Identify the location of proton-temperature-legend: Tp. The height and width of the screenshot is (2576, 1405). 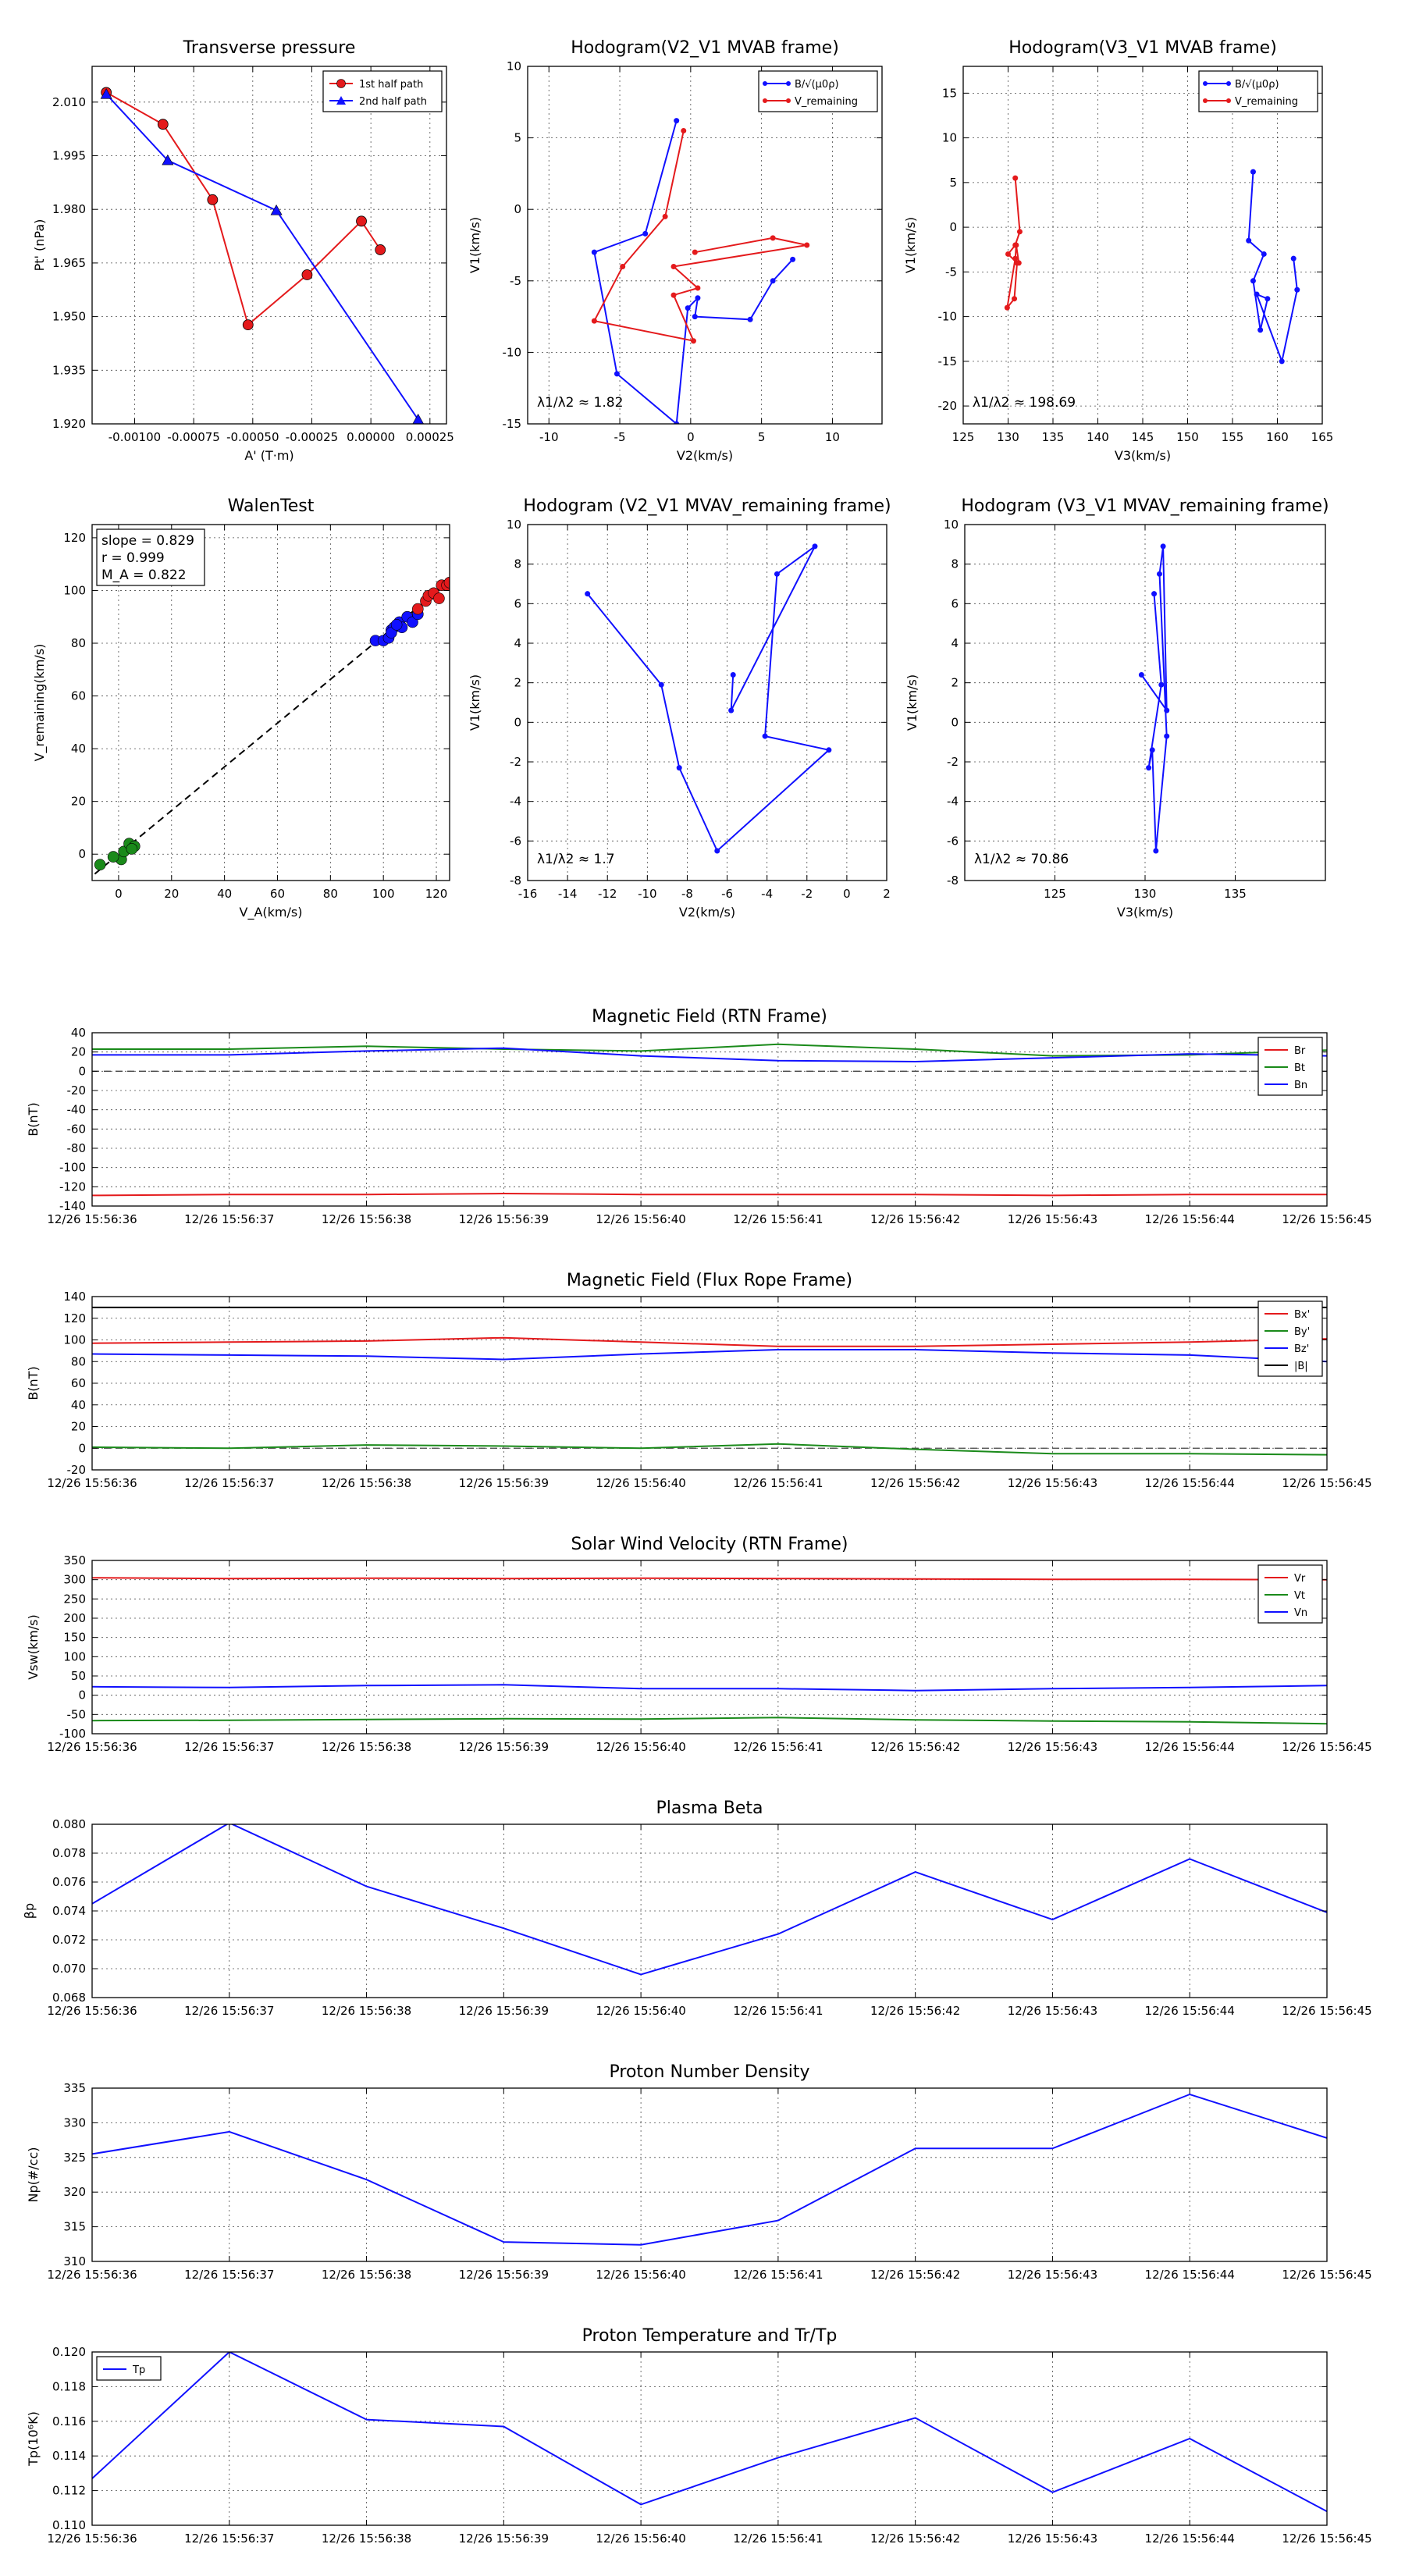
(129, 2368).